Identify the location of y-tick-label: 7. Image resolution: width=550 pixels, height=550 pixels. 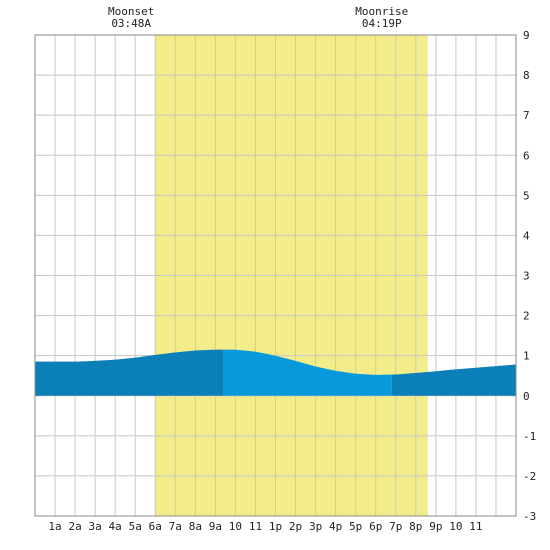
(526, 115).